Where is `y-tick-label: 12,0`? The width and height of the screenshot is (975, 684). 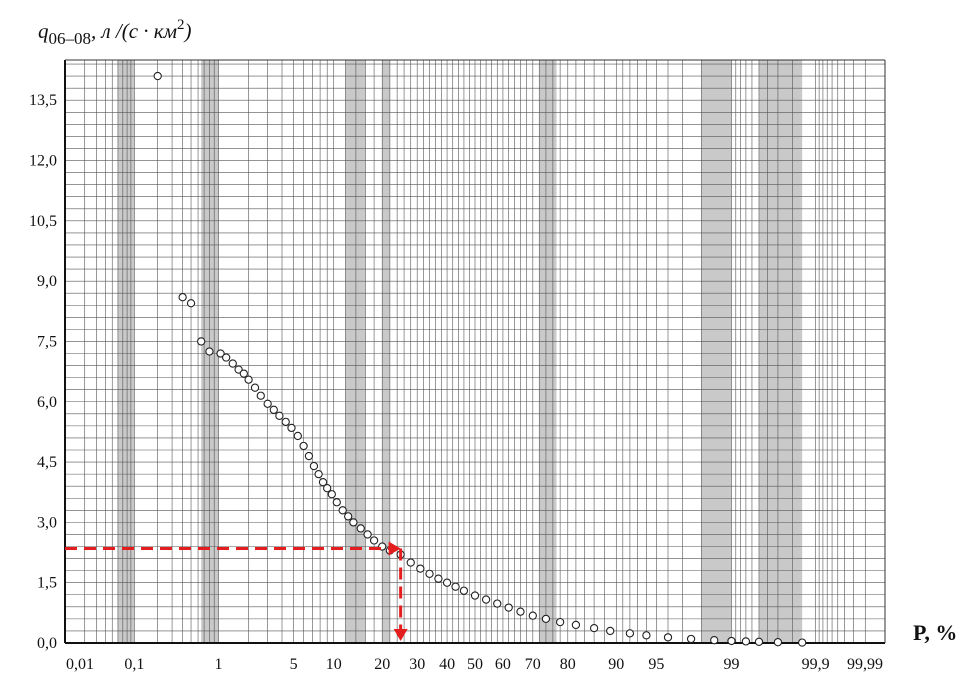 y-tick-label: 12,0 is located at coordinates (43, 161).